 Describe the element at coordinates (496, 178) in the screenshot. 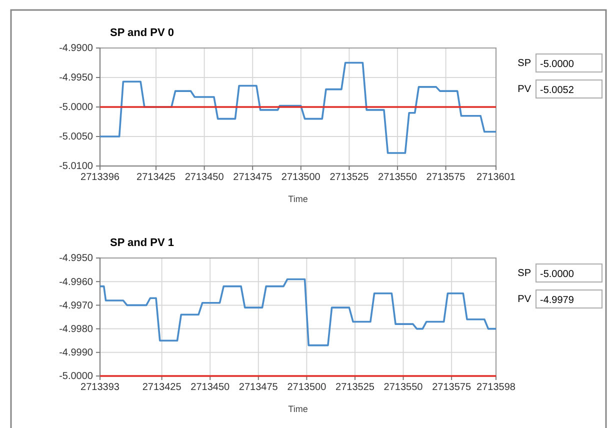

I see `x-tick-label: 2713601` at that location.